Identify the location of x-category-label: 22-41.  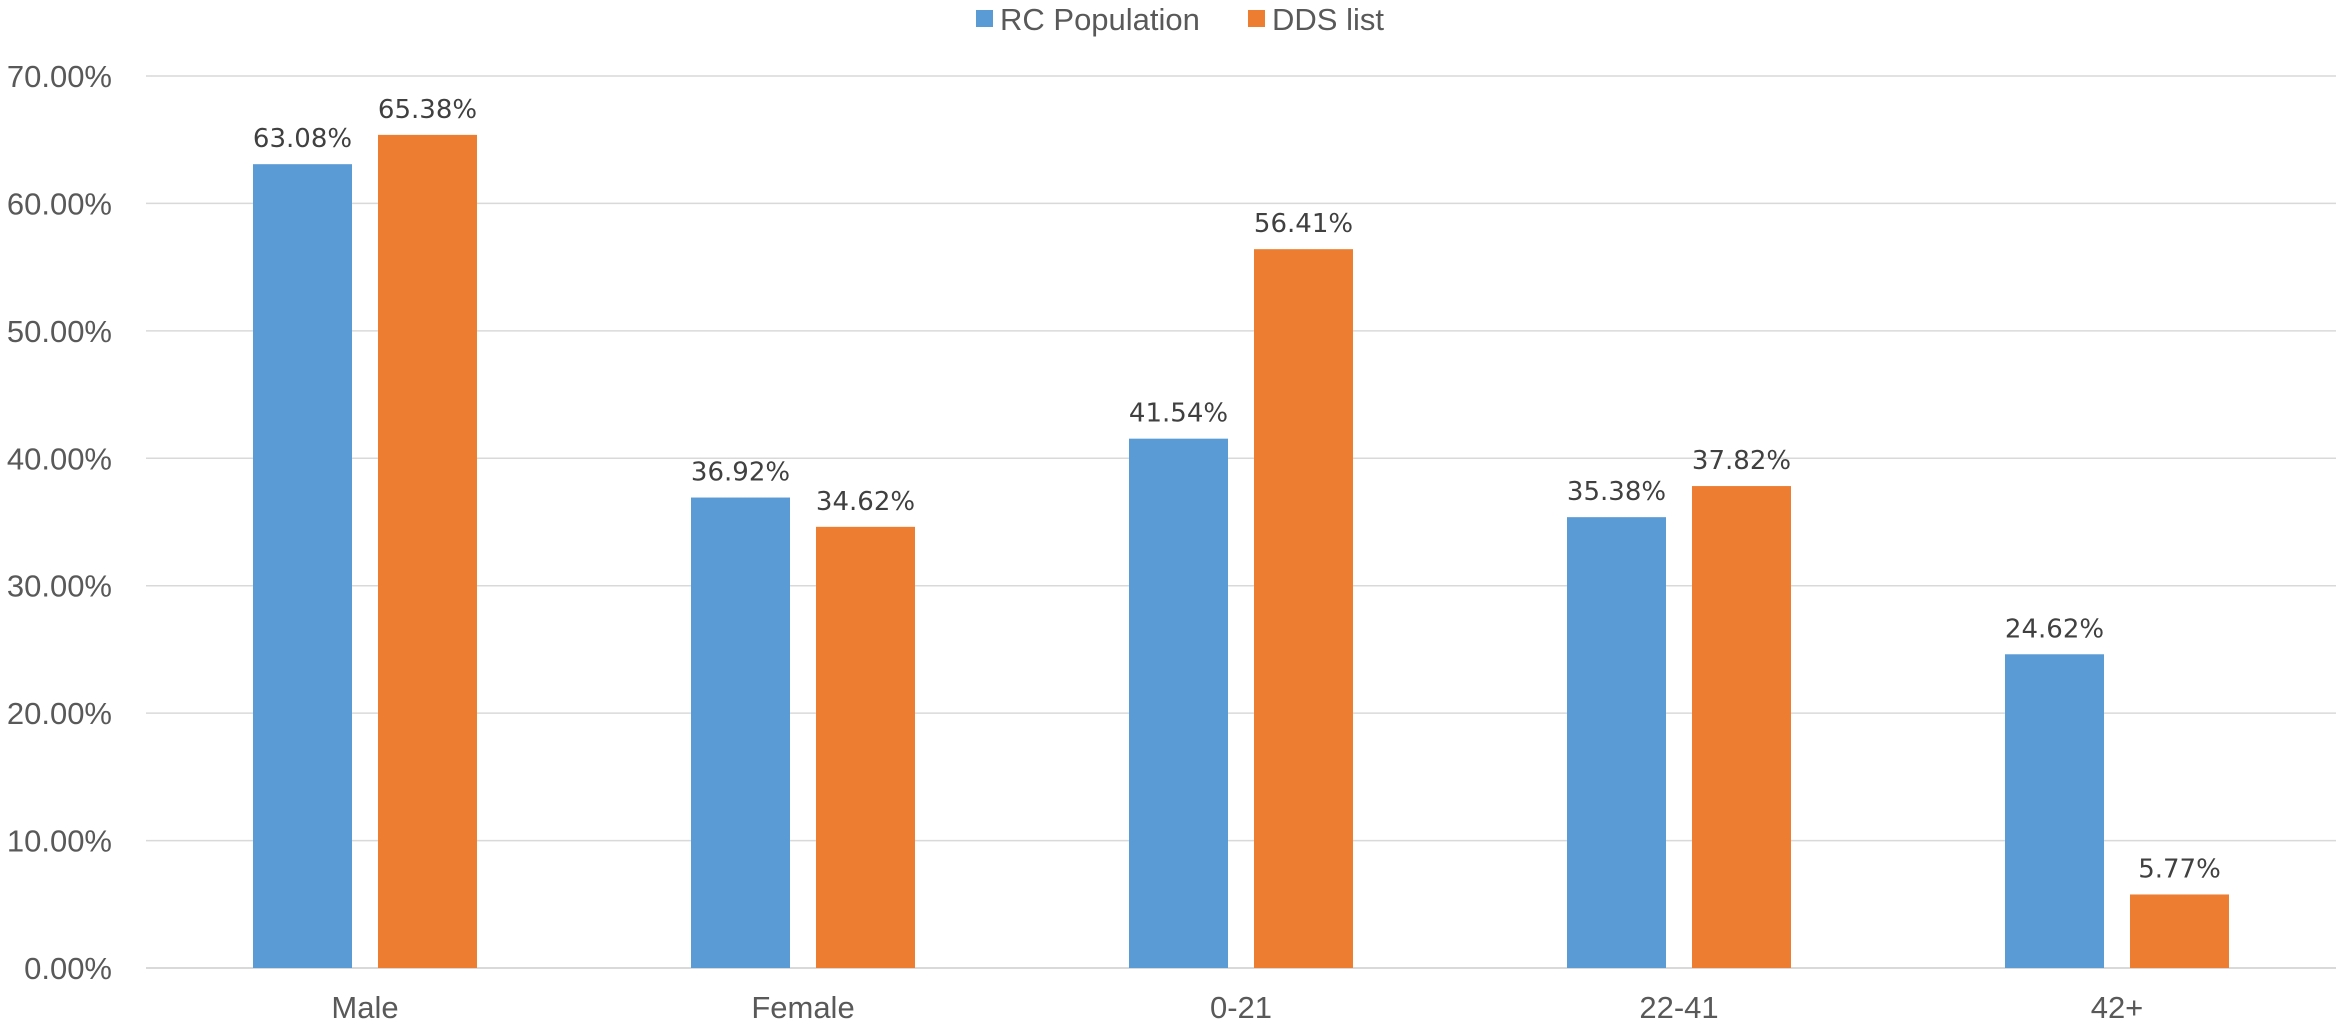
(1678, 1006).